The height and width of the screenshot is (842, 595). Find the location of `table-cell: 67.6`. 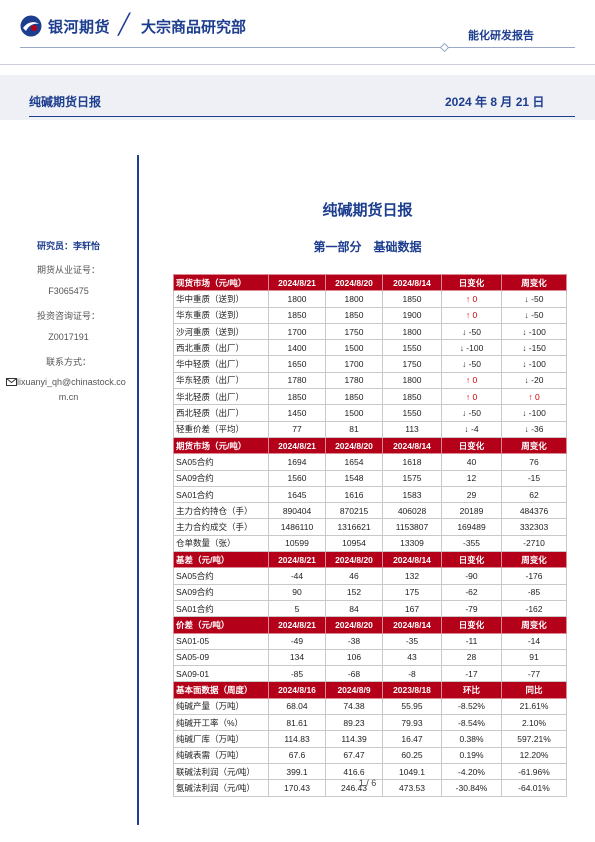

table-cell: 67.6 is located at coordinates (297, 755).